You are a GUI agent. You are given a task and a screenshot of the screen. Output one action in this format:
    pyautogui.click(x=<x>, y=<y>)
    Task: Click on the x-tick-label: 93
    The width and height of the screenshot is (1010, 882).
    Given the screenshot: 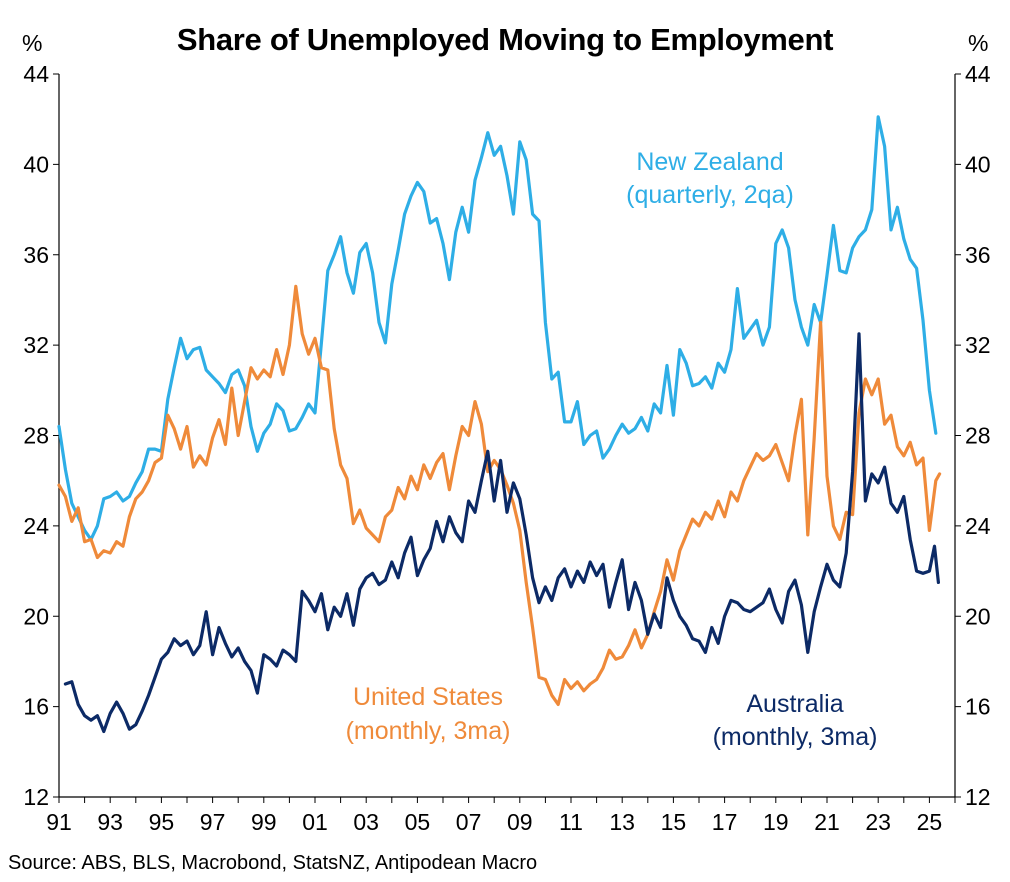 What is the action you would take?
    pyautogui.click(x=110, y=822)
    